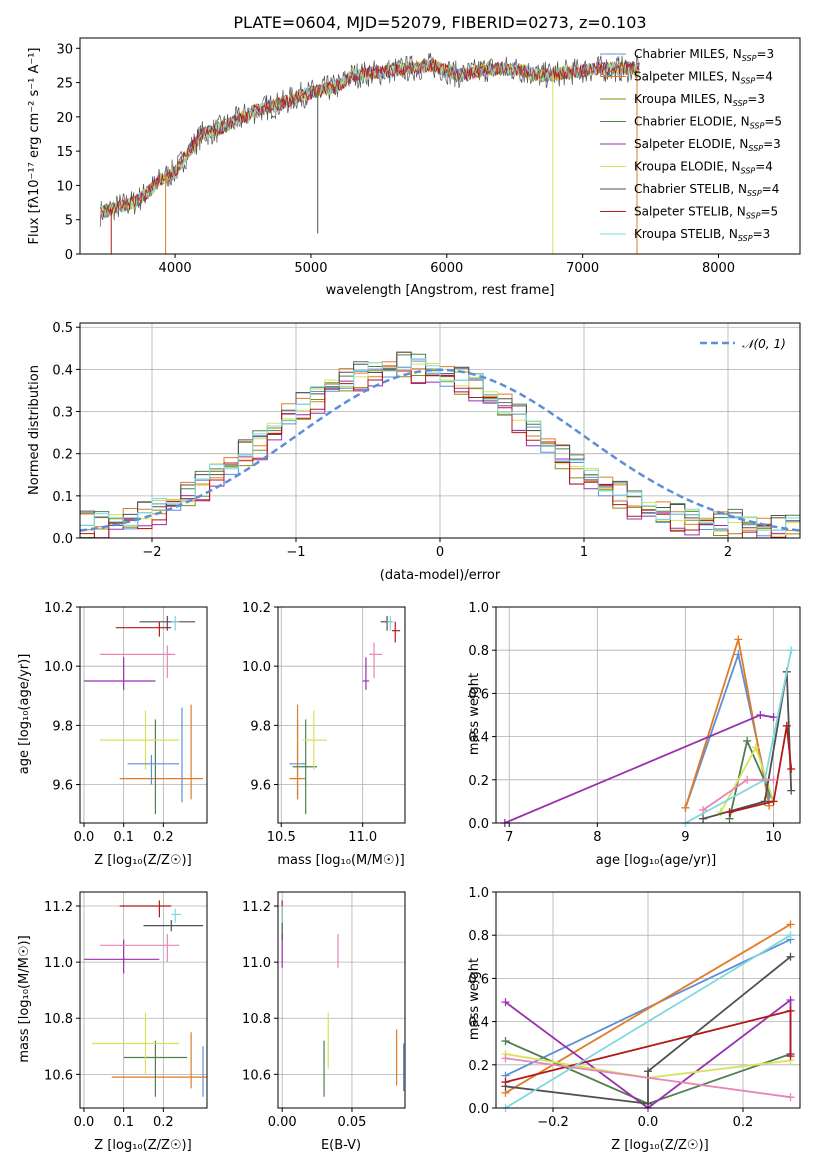  What do you see at coordinates (478, 936) in the screenshot?
I see `y-tick-label: 0.8` at bounding box center [478, 936].